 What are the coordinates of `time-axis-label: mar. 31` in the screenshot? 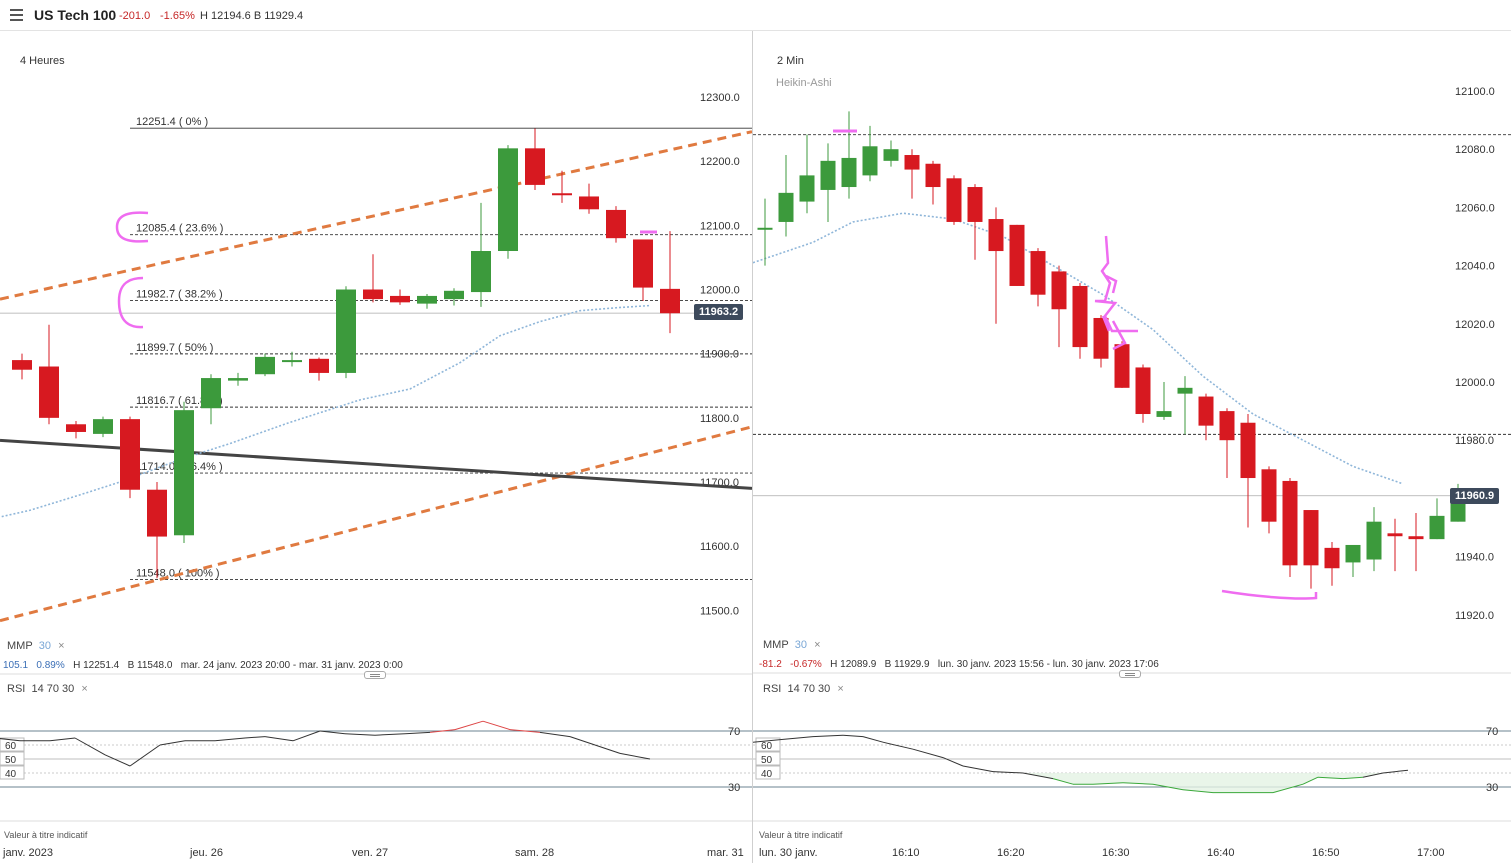 It's located at (725, 853).